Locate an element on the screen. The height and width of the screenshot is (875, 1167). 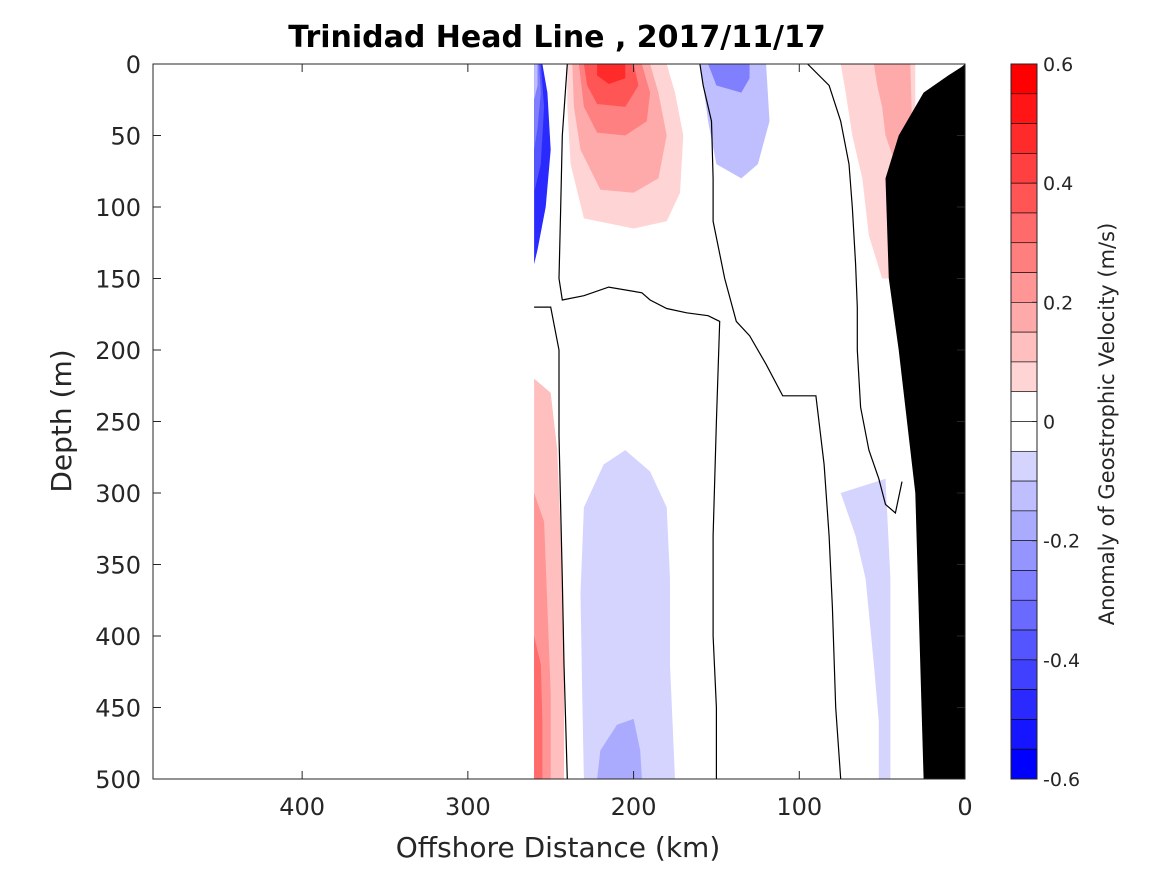
colorbar is located at coordinates (1024, 421).